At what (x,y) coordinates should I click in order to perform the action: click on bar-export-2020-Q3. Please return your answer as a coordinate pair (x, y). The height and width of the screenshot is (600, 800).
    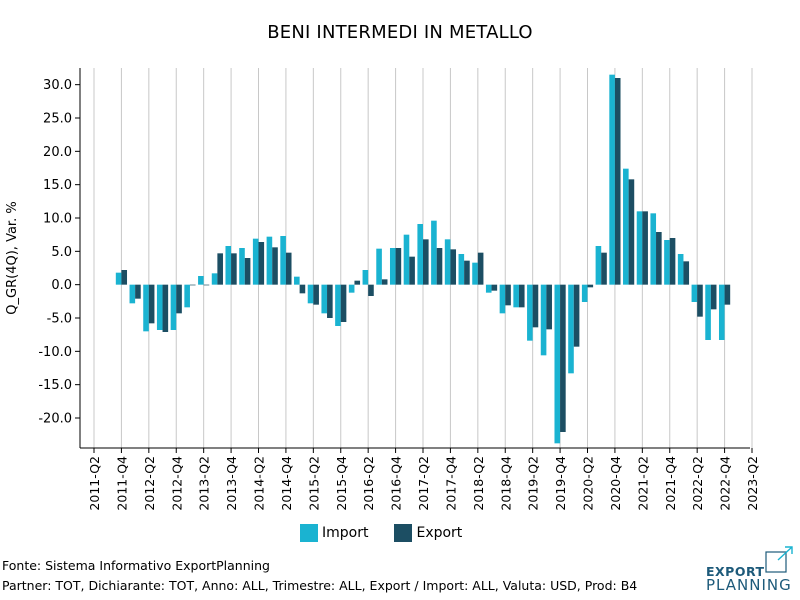
    Looking at the image, I should click on (604, 268).